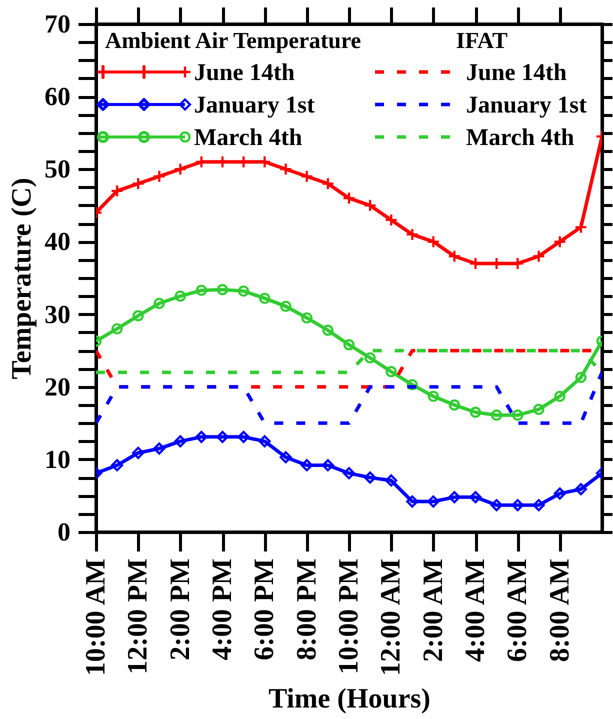 The height and width of the screenshot is (719, 613). Describe the element at coordinates (306, 609) in the screenshot. I see `x-tick-label: 8:00 PM` at that location.